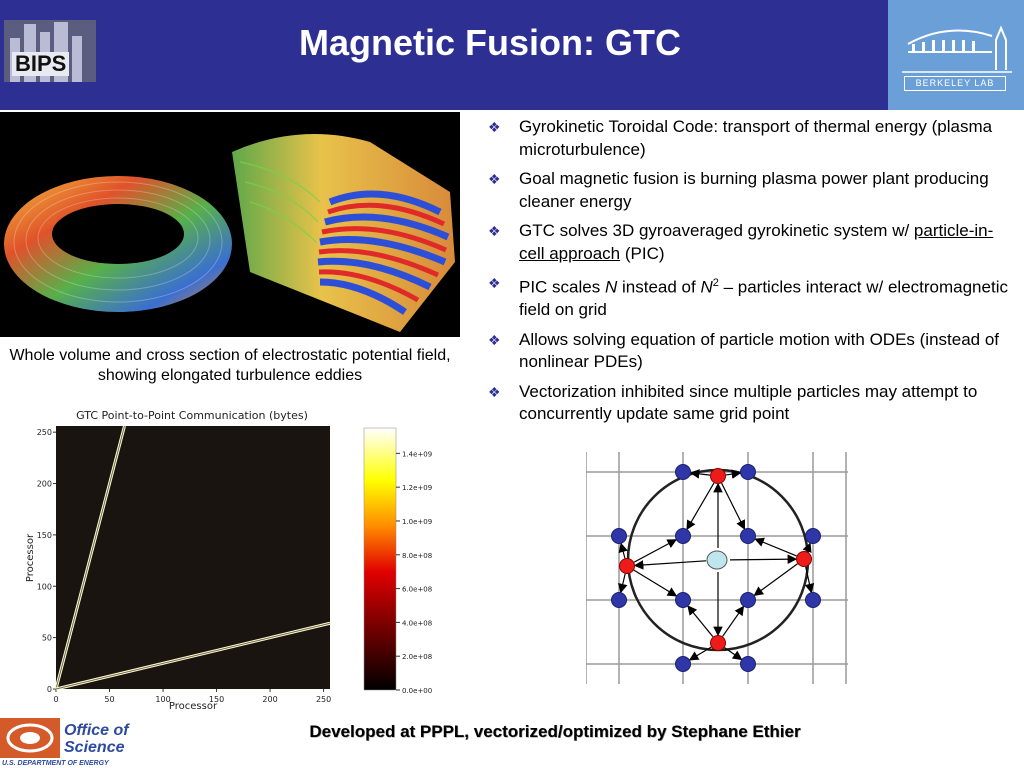  What do you see at coordinates (47, 638) in the screenshot?
I see `y-tick-label: 50` at bounding box center [47, 638].